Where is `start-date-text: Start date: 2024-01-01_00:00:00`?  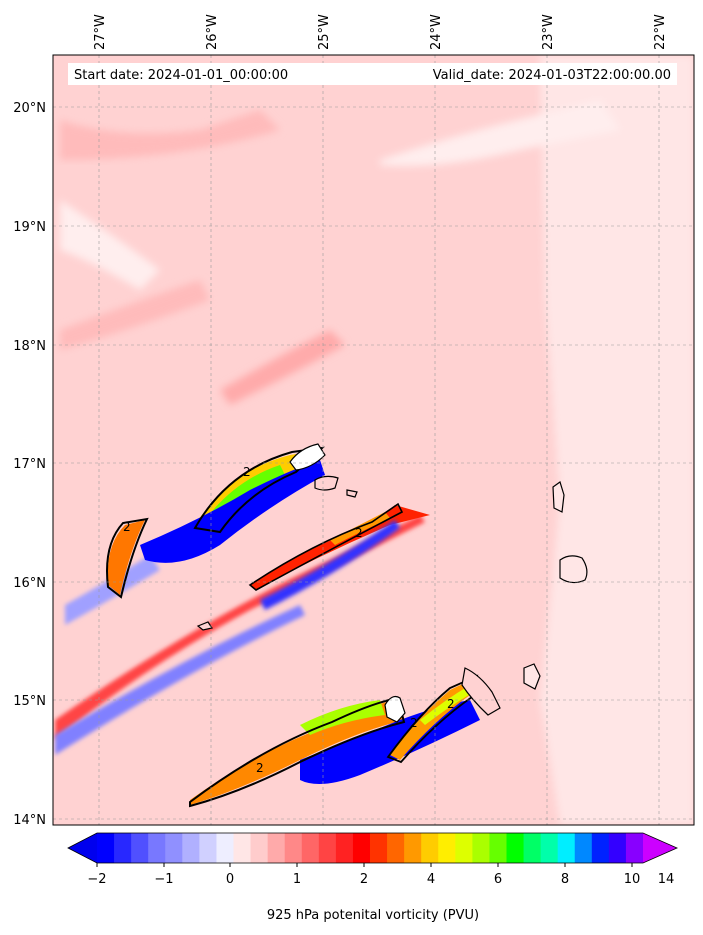
start-date-text: Start date: 2024-01-01_00:00:00 is located at coordinates (181, 75).